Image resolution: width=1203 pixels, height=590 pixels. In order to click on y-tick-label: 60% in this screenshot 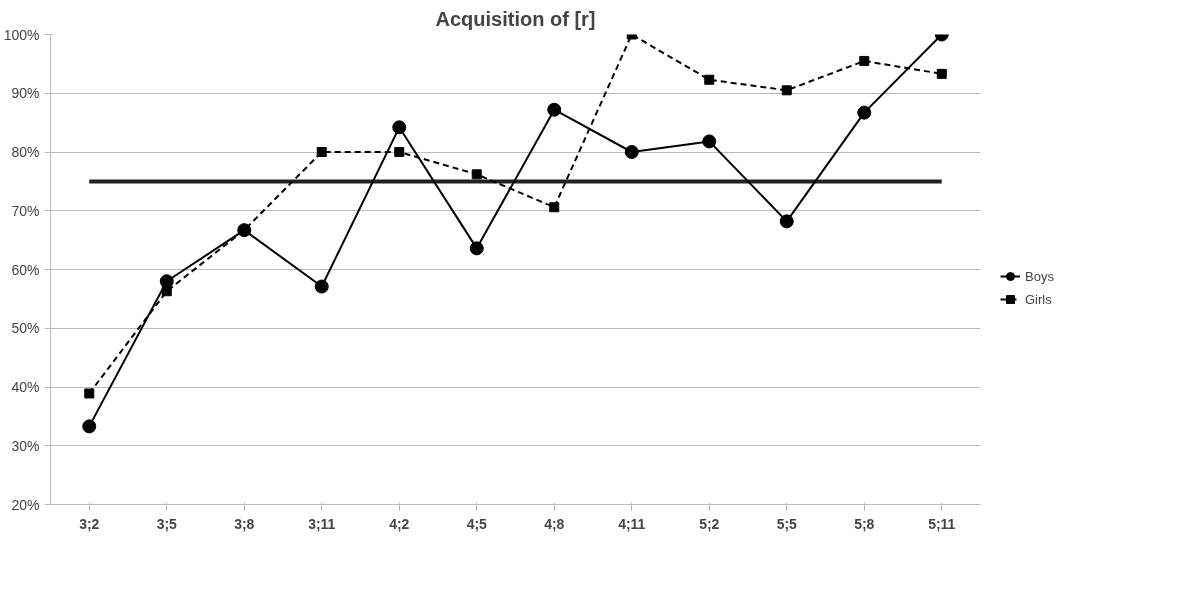, I will do `click(25, 269)`.